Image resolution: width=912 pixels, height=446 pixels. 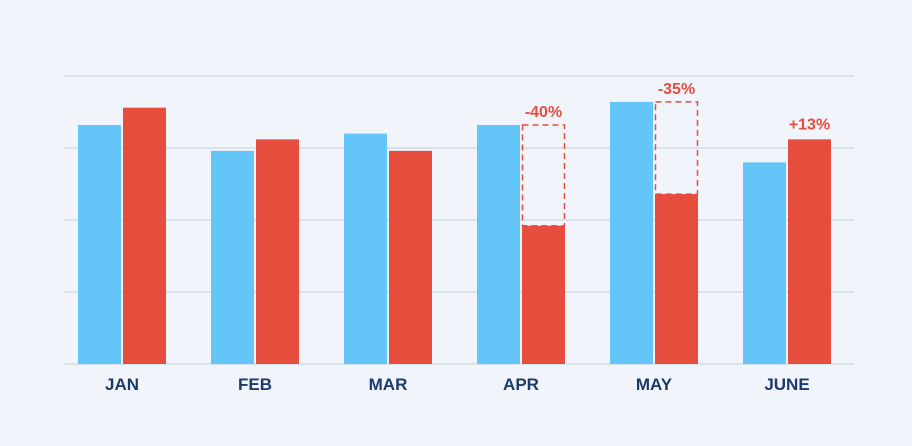 What do you see at coordinates (809, 124) in the screenshot?
I see `annotation-label-june: +13%` at bounding box center [809, 124].